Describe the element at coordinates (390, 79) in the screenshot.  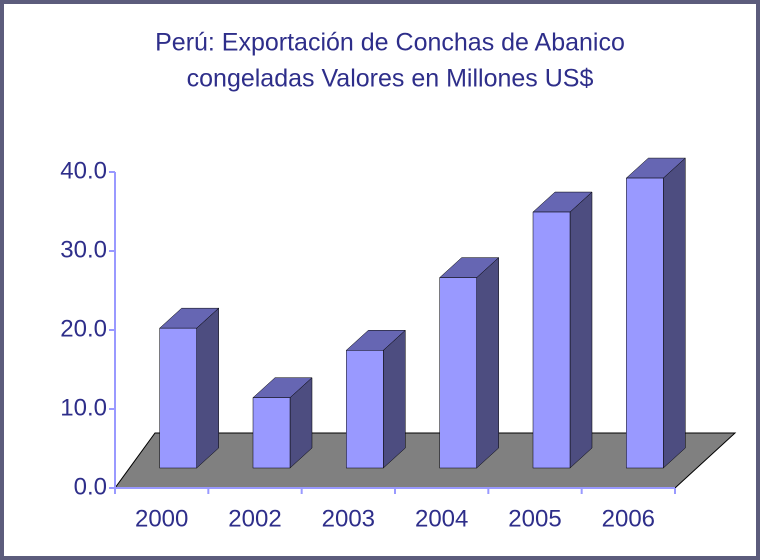
I see `chart-title: congeladas Valores en Millones US$` at that location.